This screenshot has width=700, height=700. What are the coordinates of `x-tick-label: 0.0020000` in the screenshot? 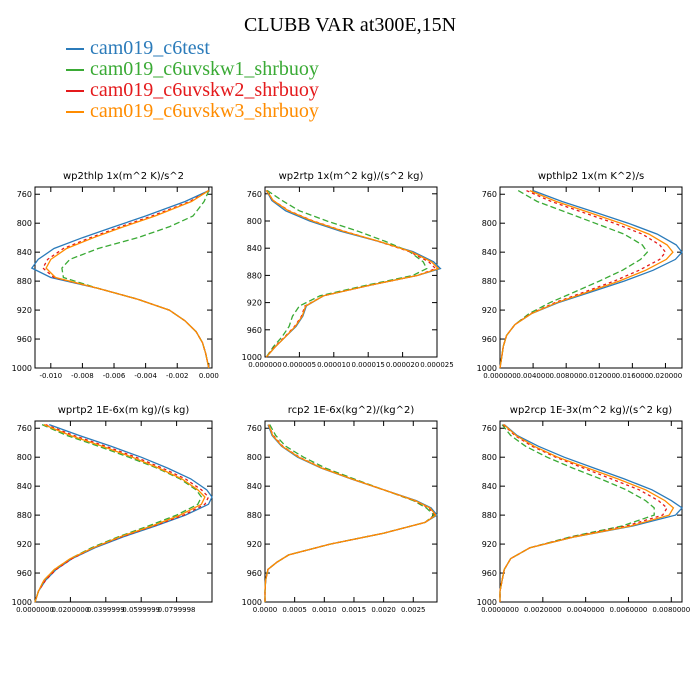 It's located at (543, 610).